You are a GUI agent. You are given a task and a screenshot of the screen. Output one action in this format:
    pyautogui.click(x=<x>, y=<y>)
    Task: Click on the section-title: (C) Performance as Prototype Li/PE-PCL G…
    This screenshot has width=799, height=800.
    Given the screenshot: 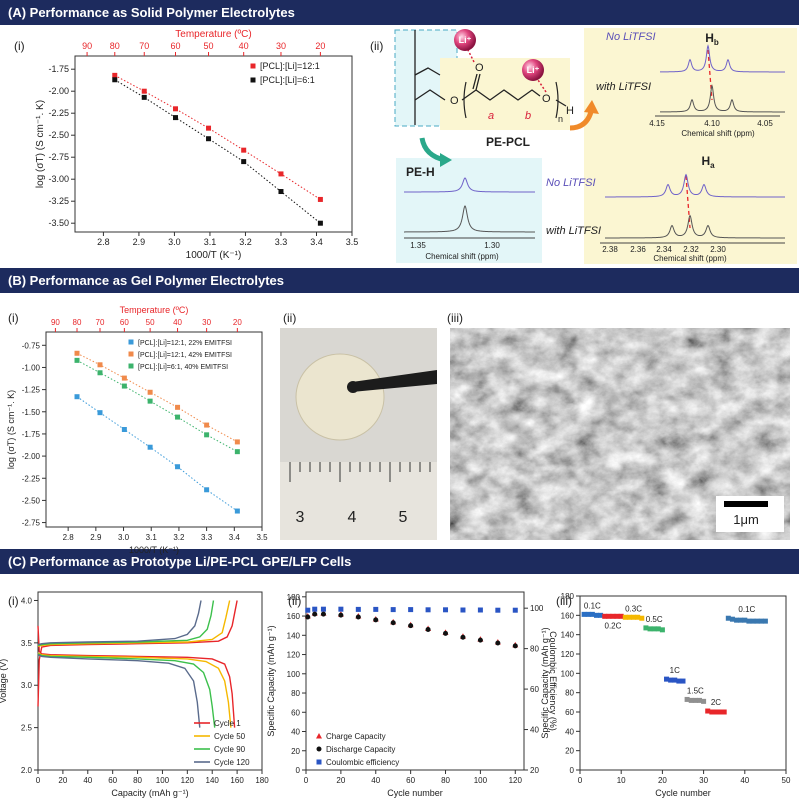 What is the action you would take?
    pyautogui.click(x=179, y=561)
    